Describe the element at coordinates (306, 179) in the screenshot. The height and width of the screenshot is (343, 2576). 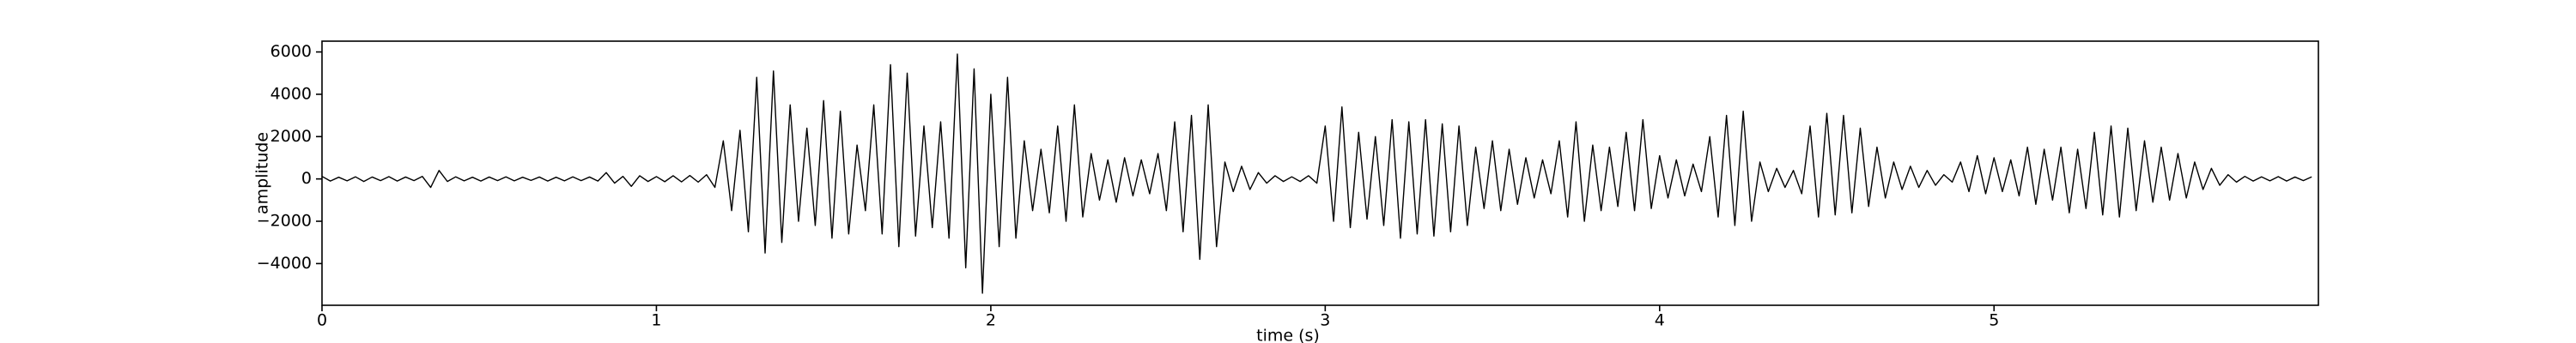
I see `y-tick-label: 0` at that location.